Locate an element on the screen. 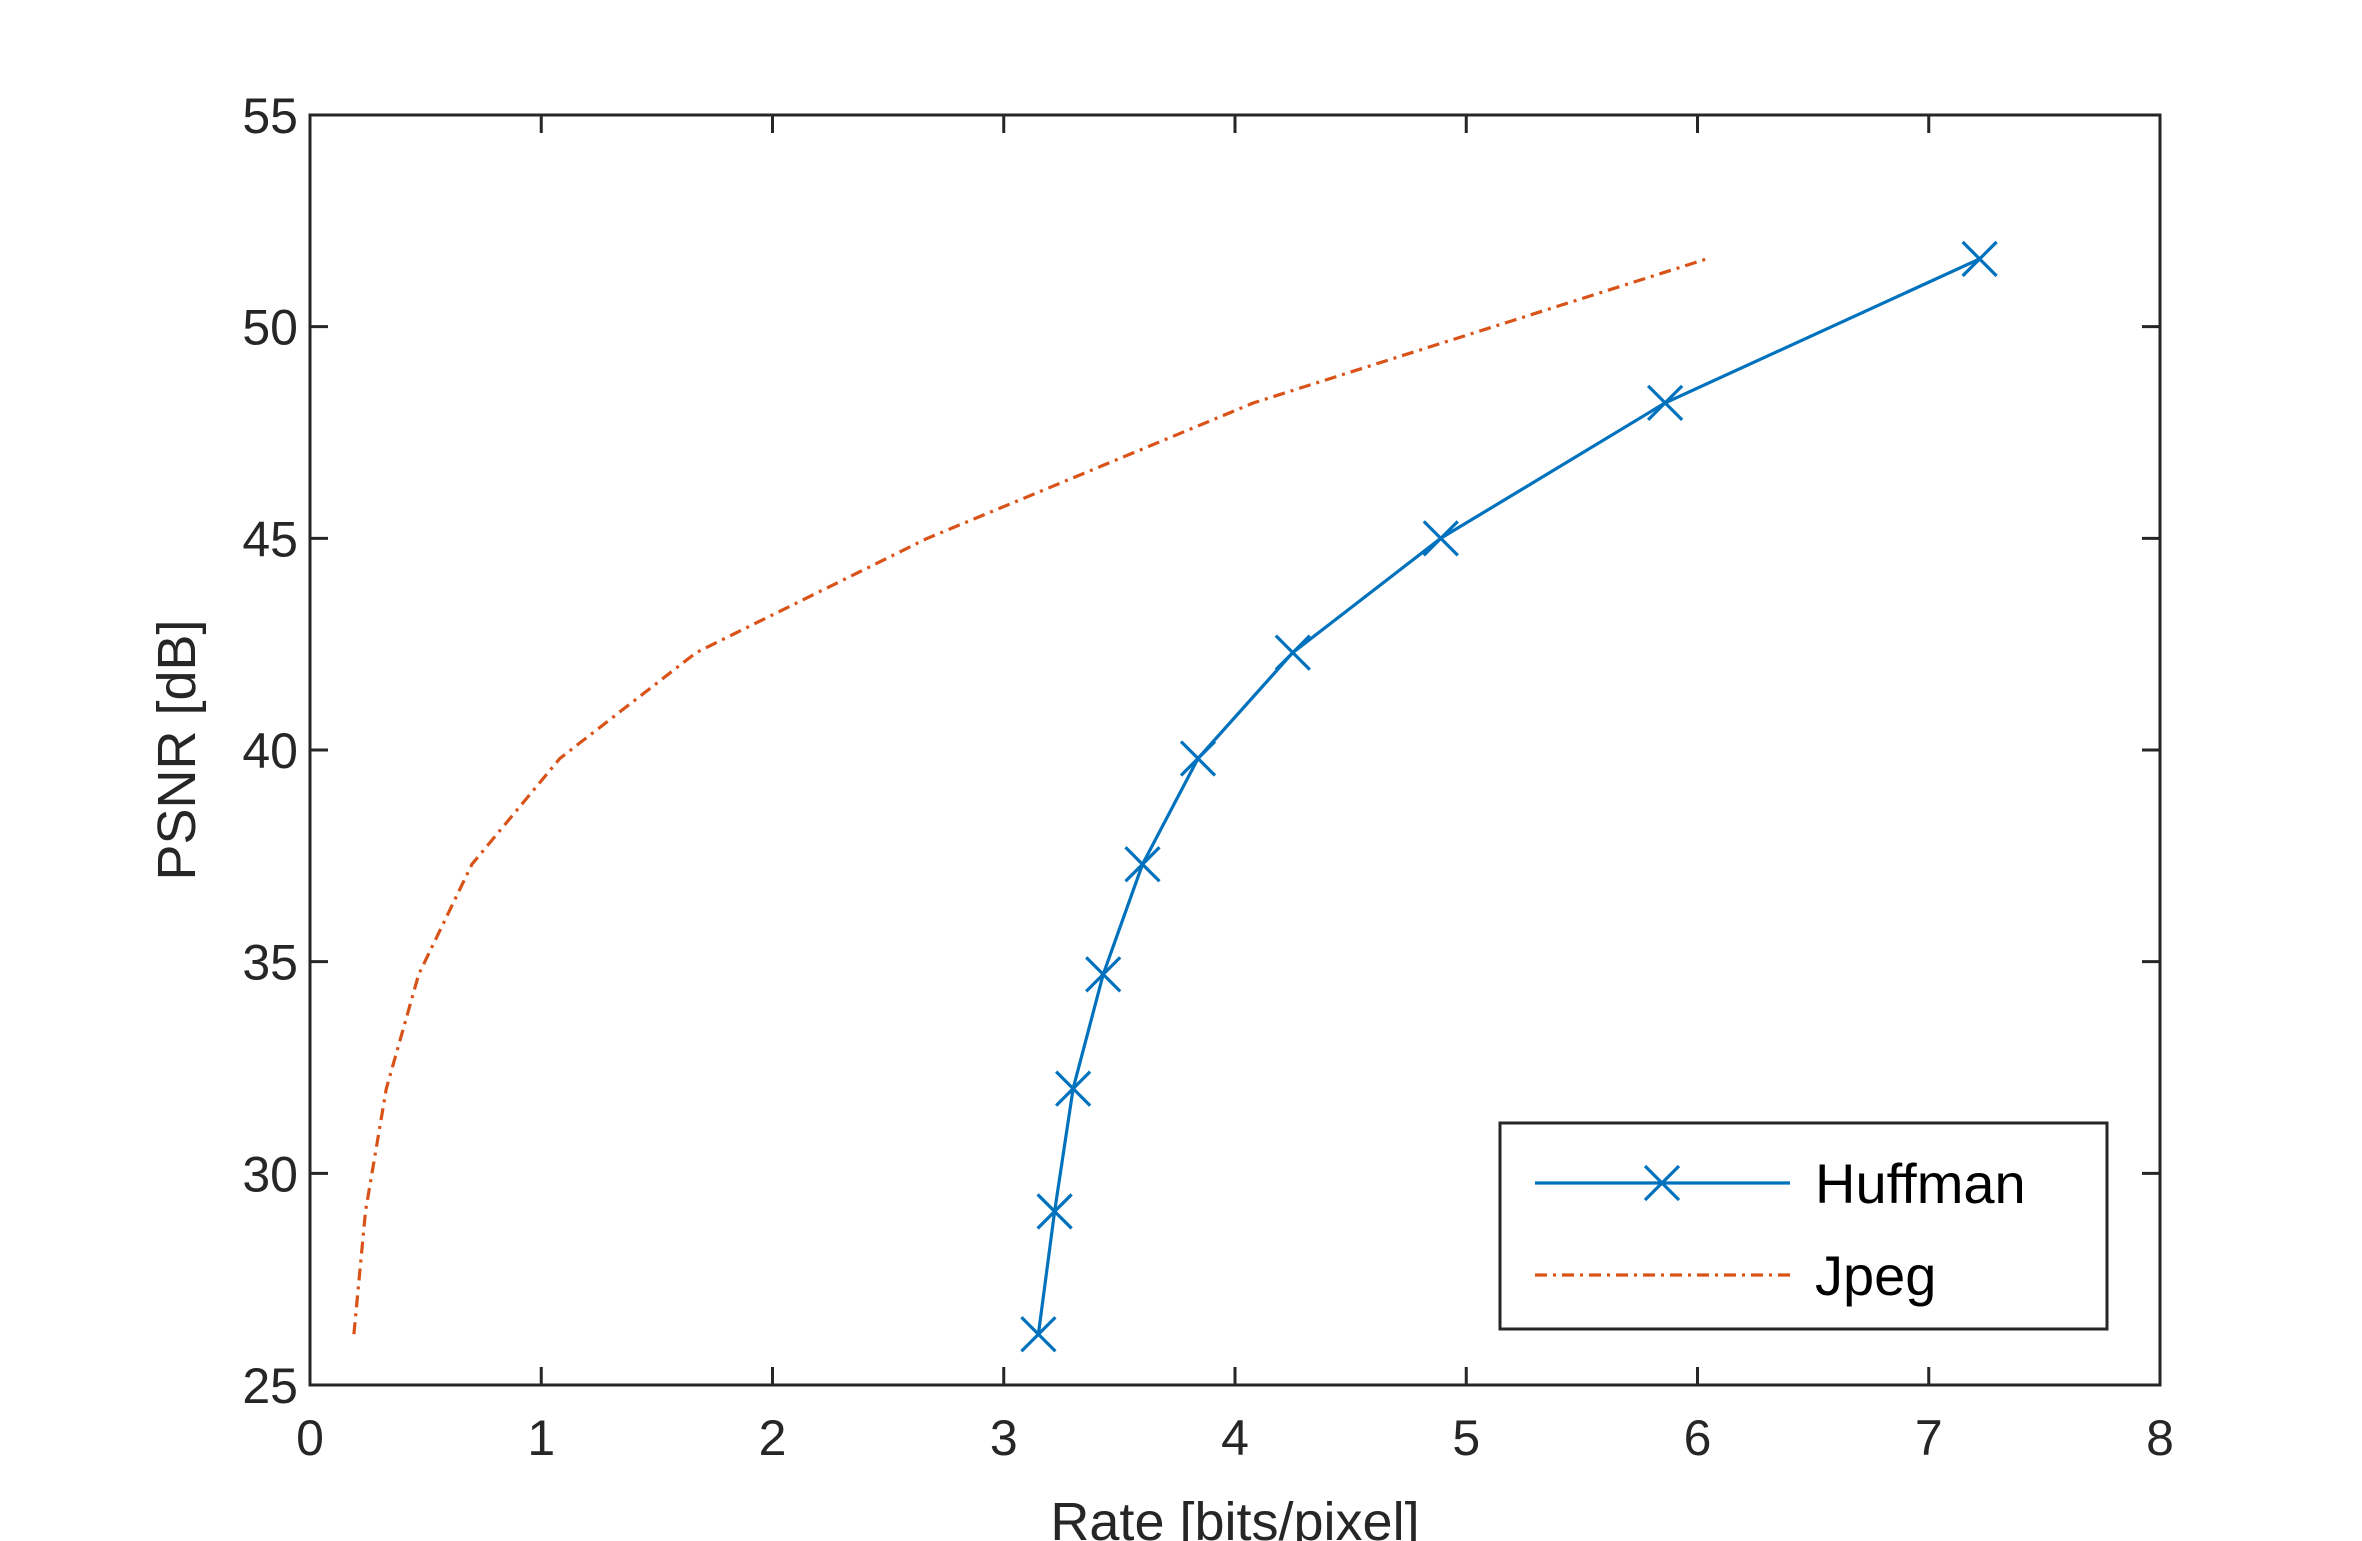 The image size is (2362, 1541). legend-label-jpeg: Jpeg is located at coordinates (1875, 1275).